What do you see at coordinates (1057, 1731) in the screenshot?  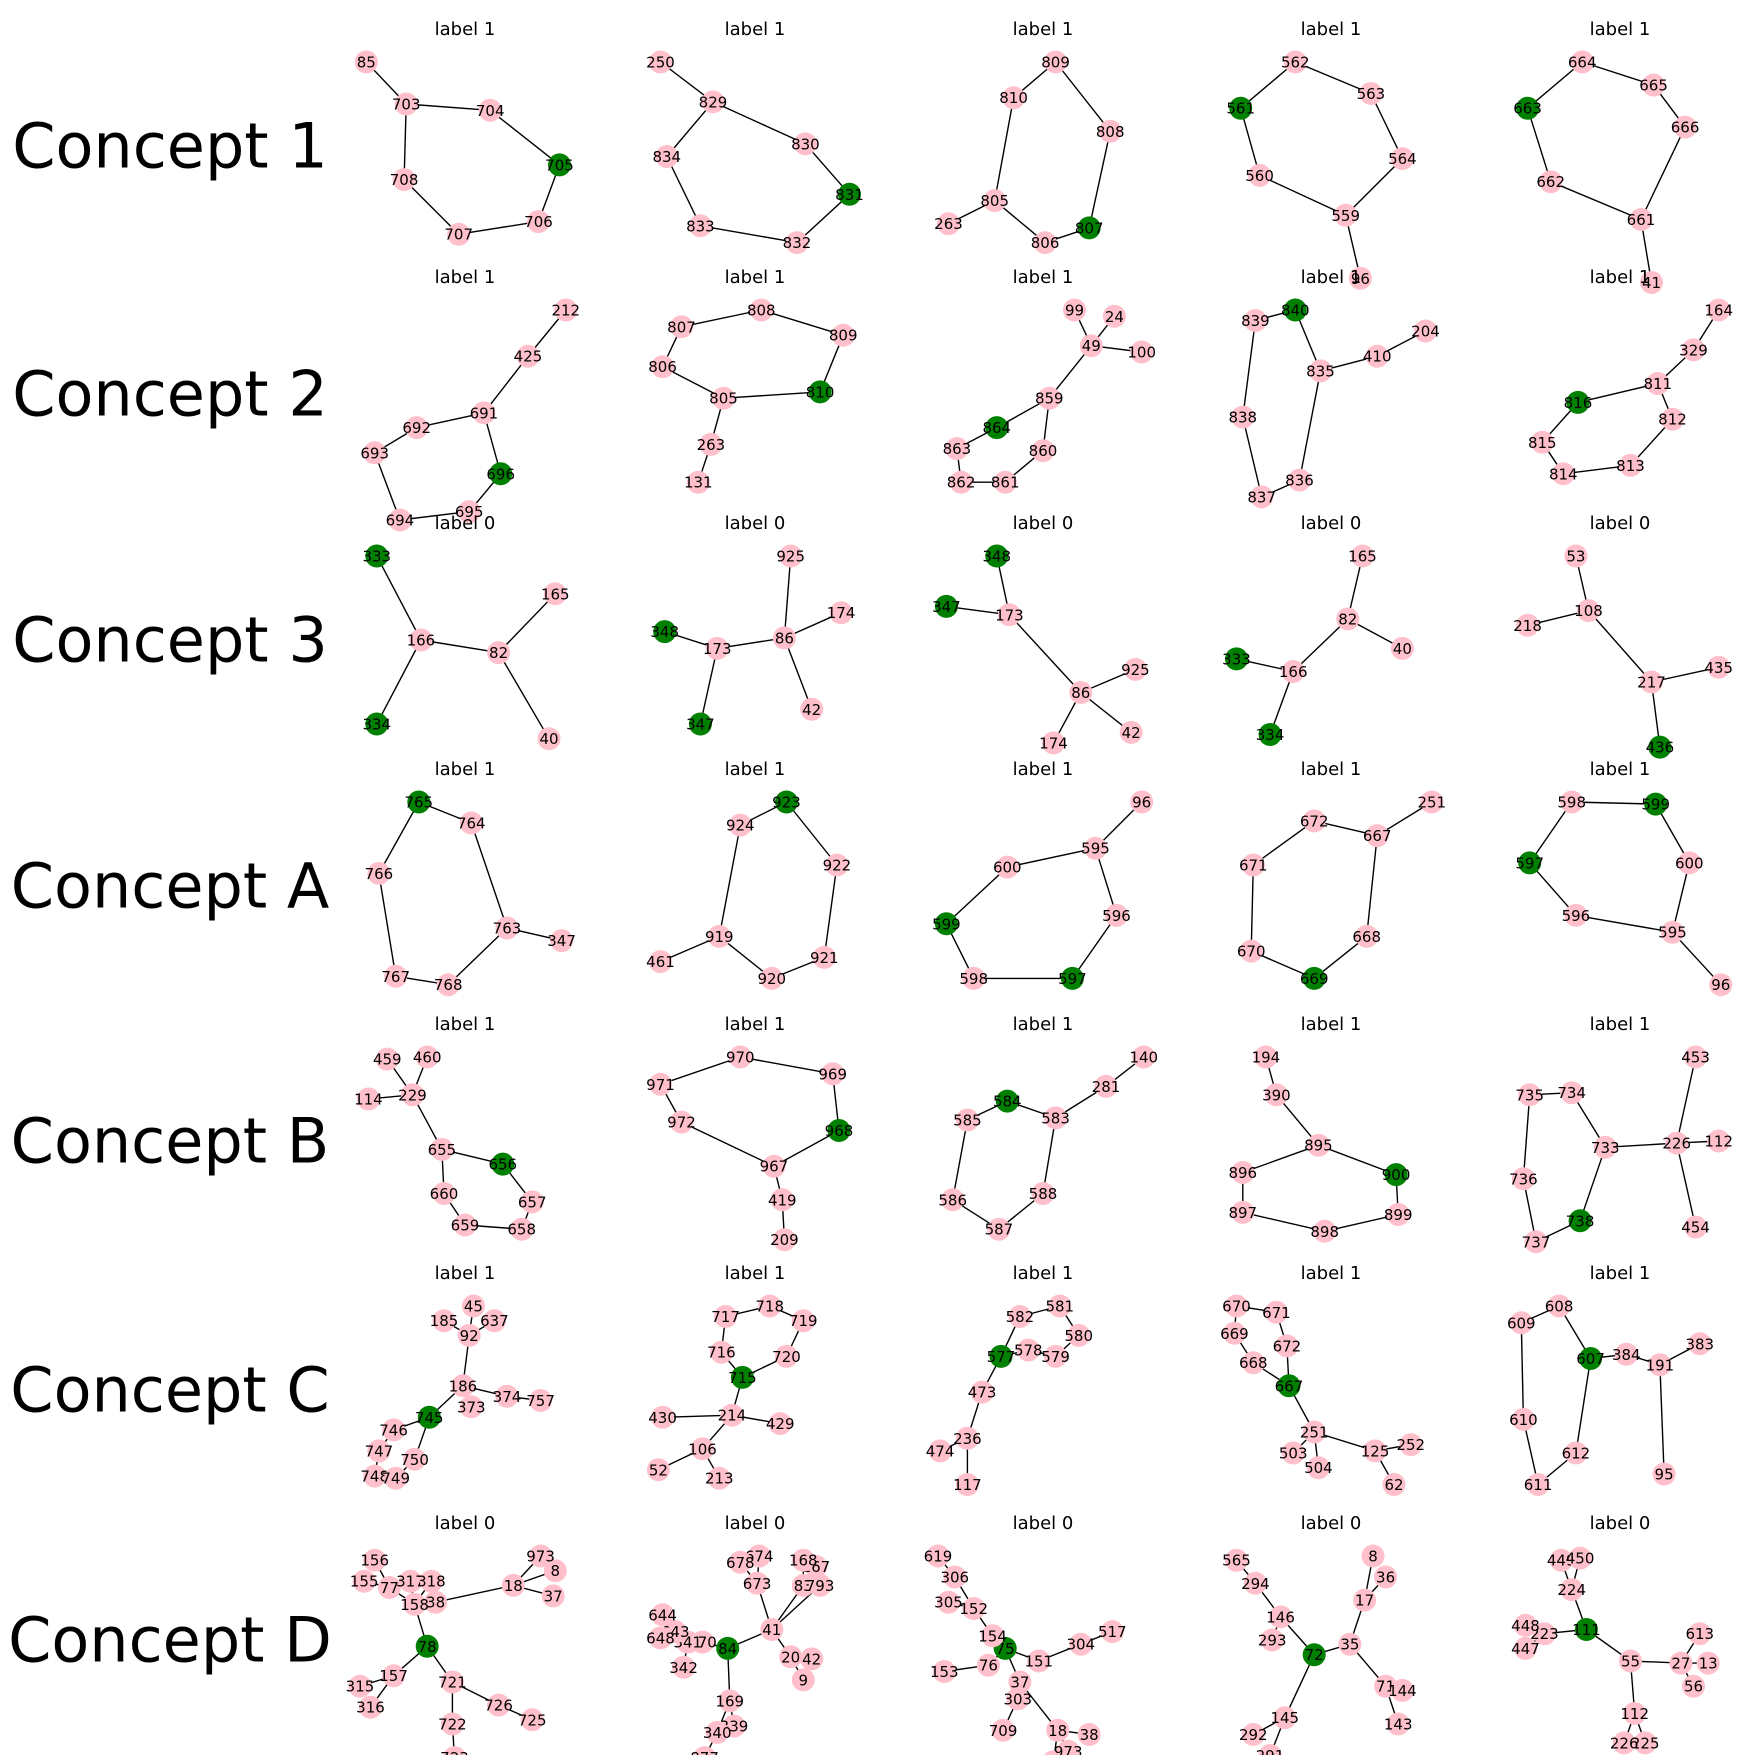 I see `node-label: 18` at bounding box center [1057, 1731].